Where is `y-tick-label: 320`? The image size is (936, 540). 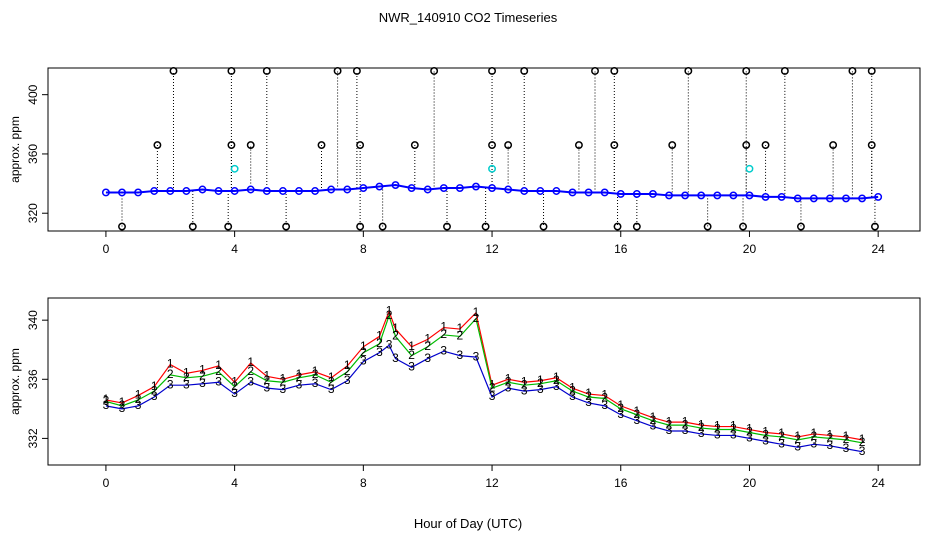
y-tick-label: 320 is located at coordinates (33, 213).